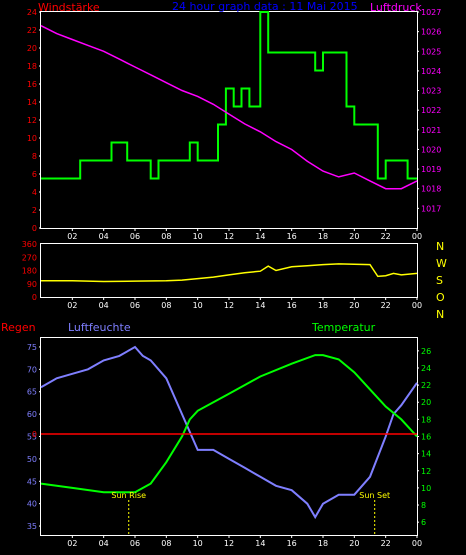 This screenshot has width=466, height=555. Describe the element at coordinates (32, 414) in the screenshot. I see `left-tick-label: 60` at that location.